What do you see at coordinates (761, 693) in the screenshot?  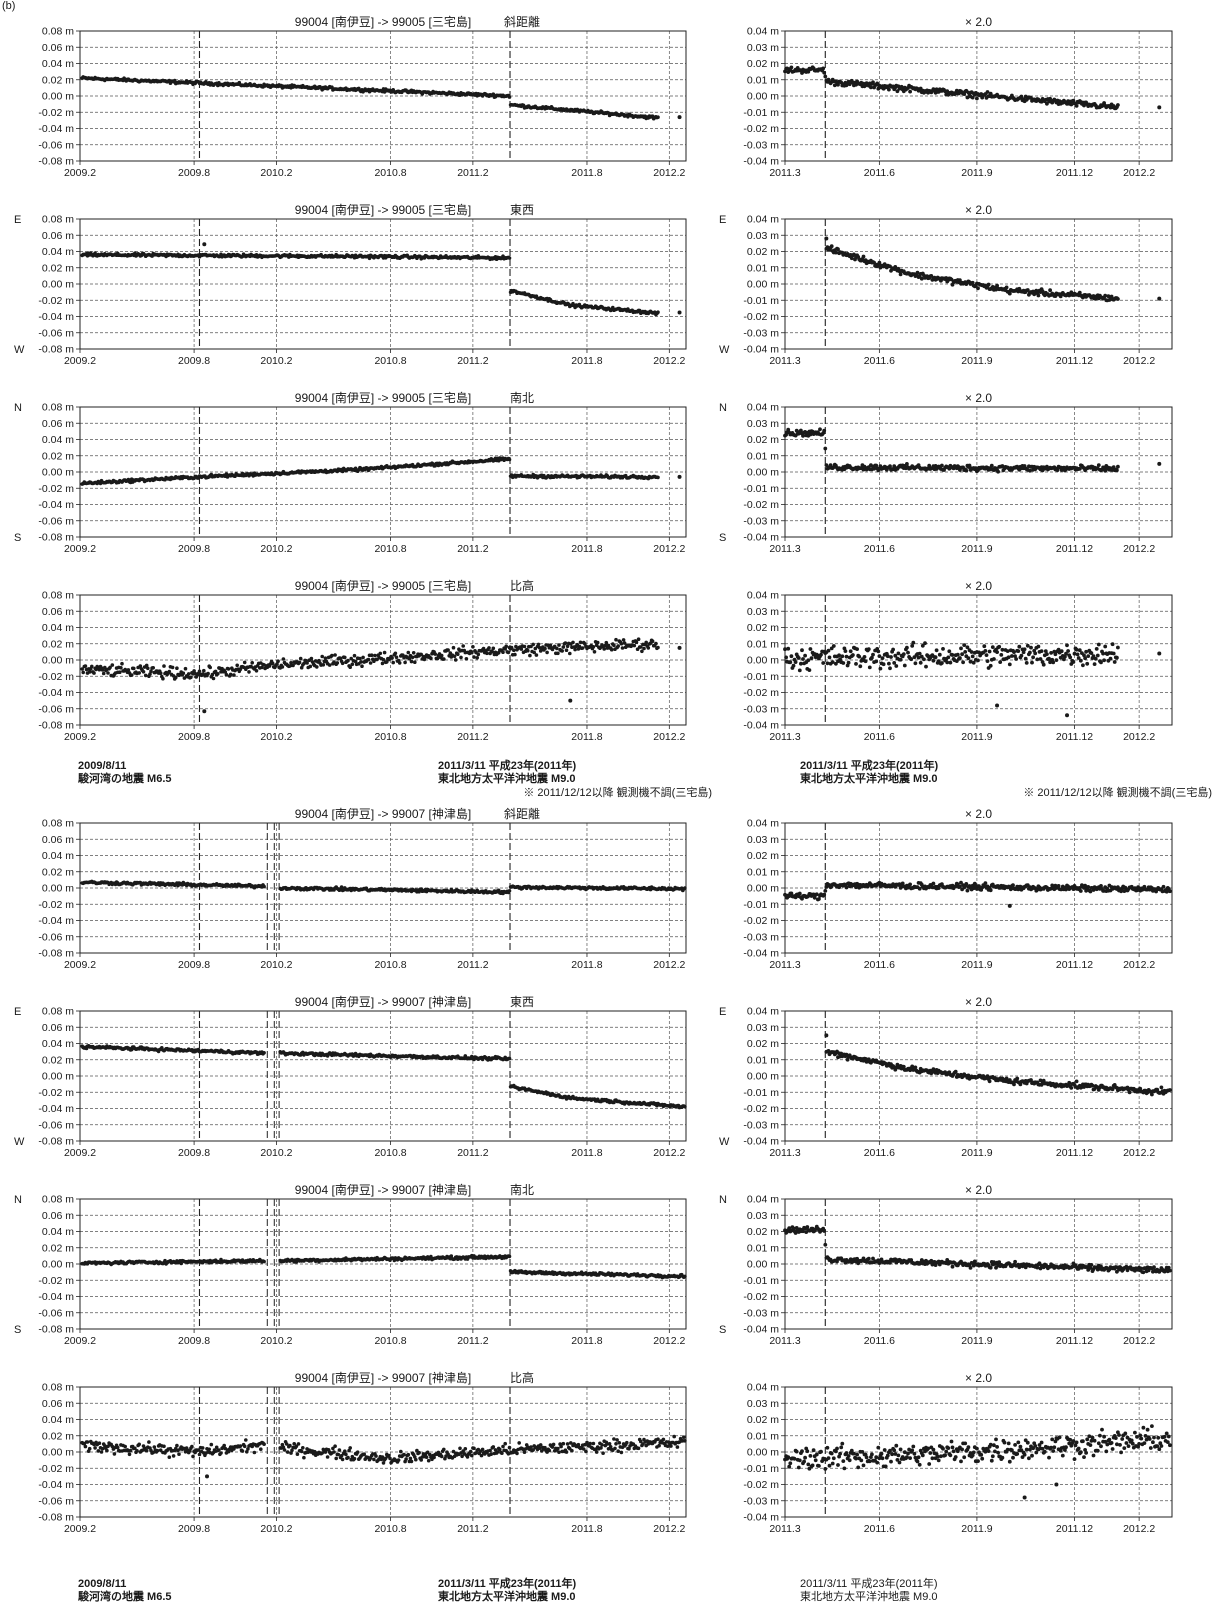 I see `y-tick-label: -0.02 m` at bounding box center [761, 693].